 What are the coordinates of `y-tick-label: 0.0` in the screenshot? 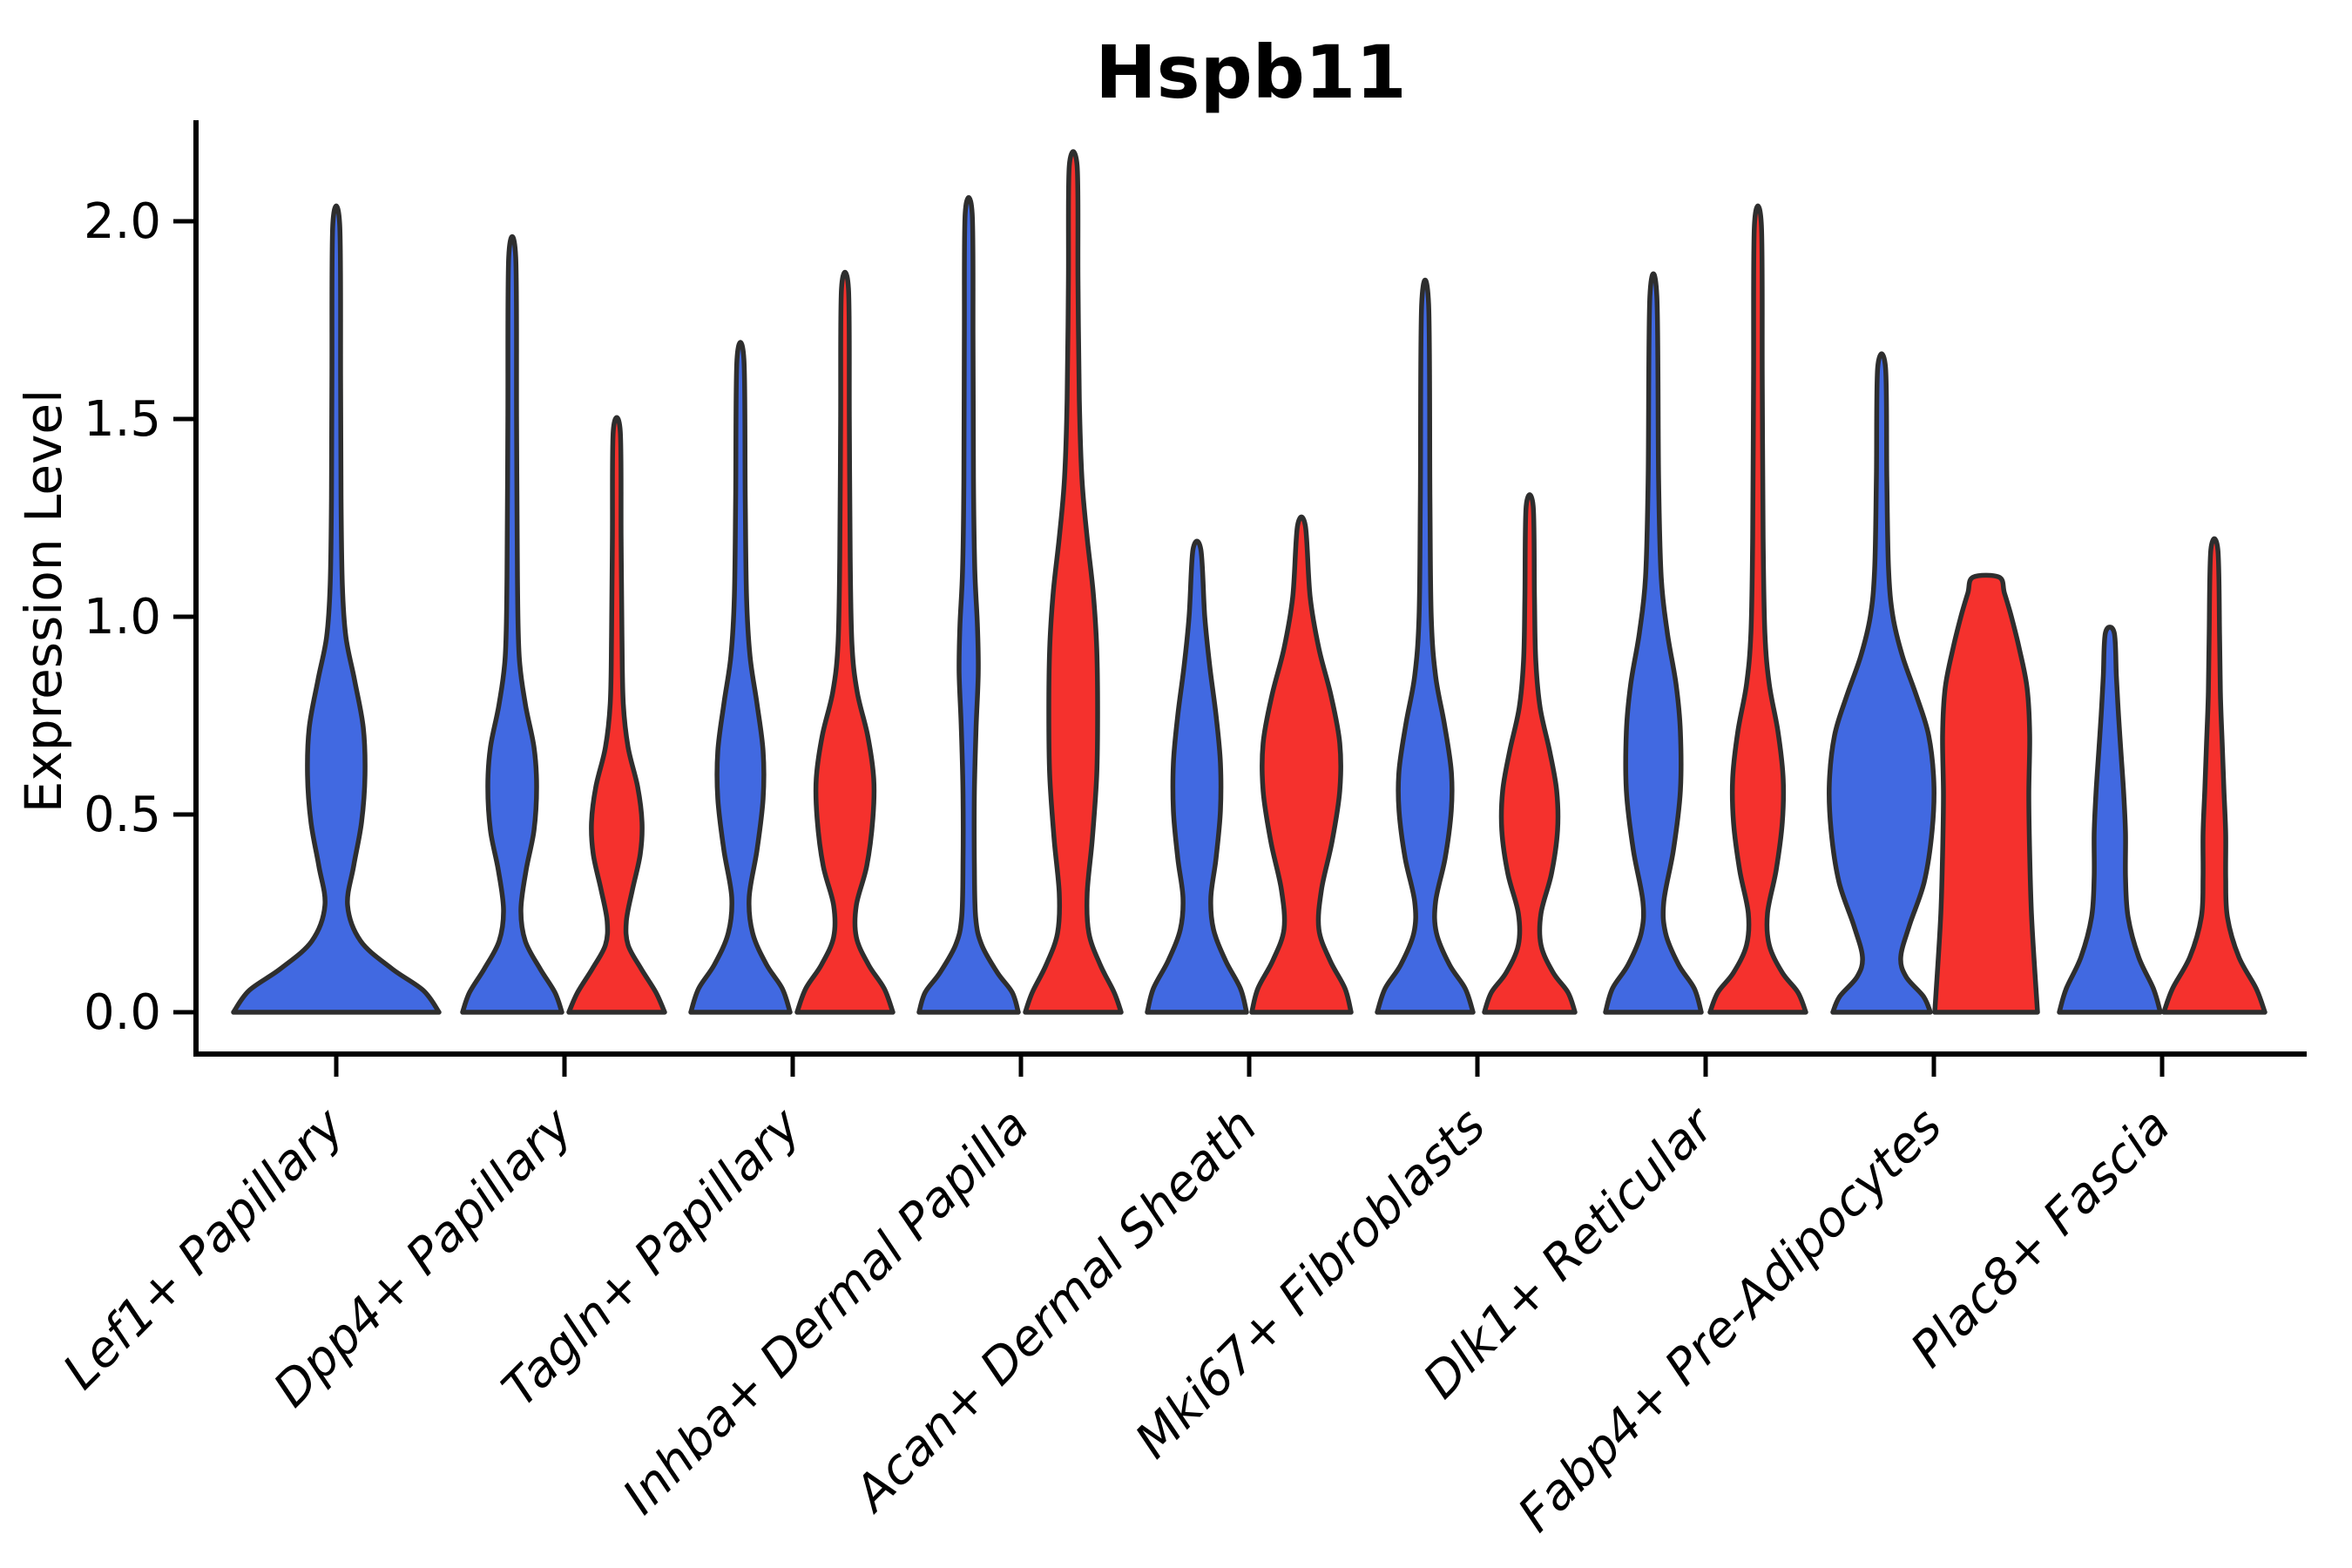 It's located at (122, 1013).